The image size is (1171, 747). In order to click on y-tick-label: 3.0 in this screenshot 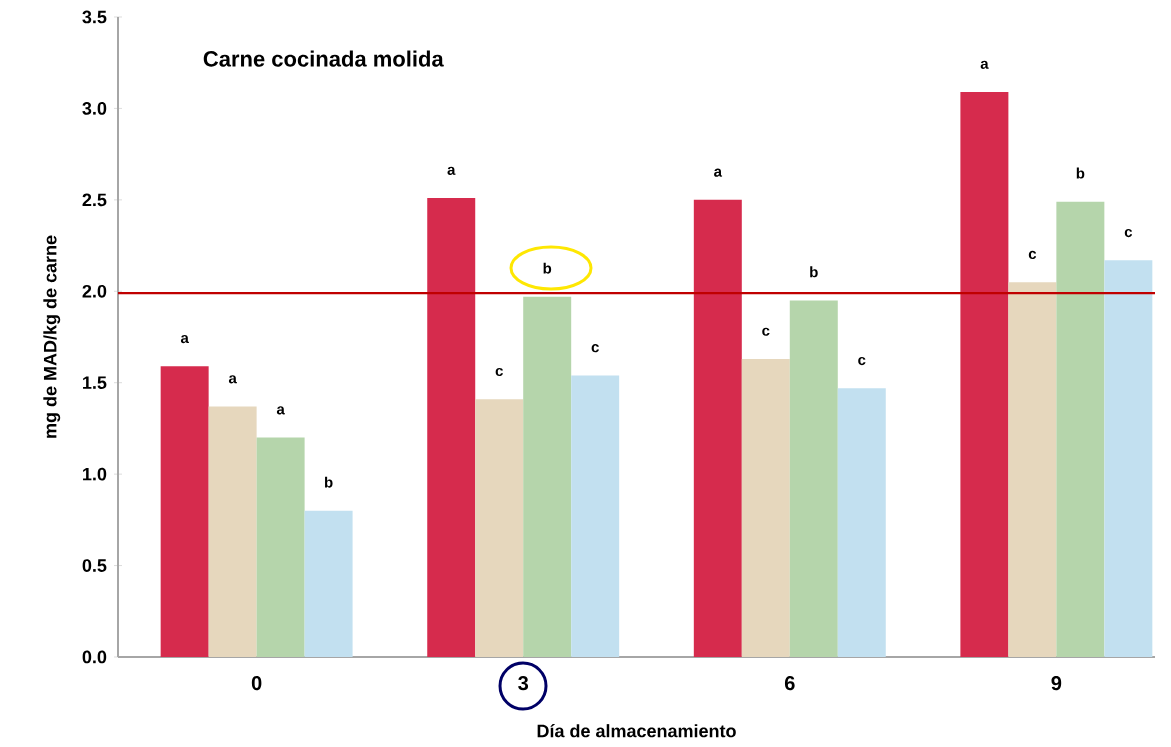, I will do `click(94, 108)`.